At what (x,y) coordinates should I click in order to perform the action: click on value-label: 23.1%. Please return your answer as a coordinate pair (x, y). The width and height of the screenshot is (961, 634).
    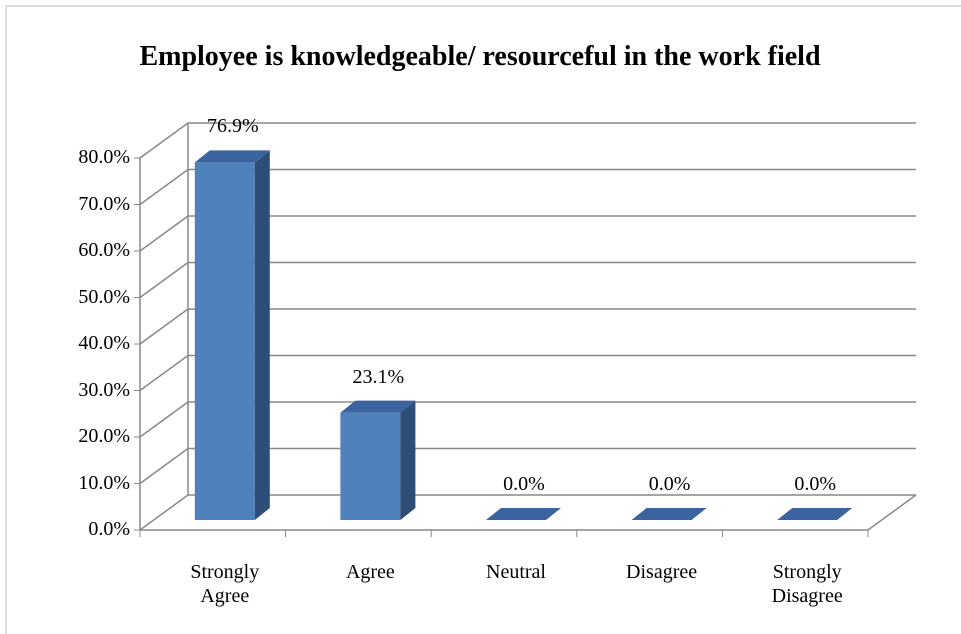
    Looking at the image, I should click on (378, 376).